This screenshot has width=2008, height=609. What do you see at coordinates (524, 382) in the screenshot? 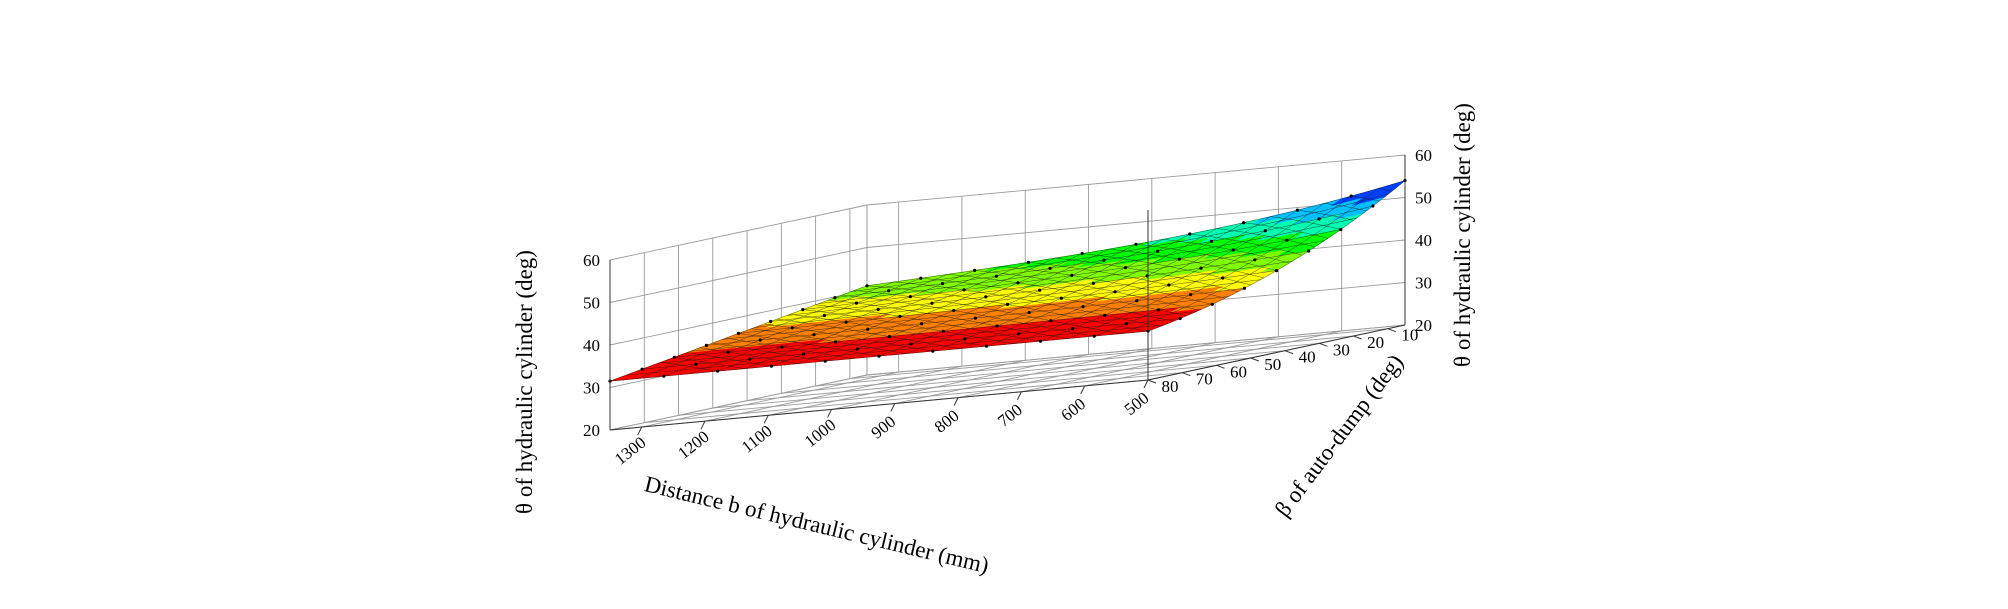
I see `z-axis-label-left: θ of hydraulic cylinder (deg)` at bounding box center [524, 382].